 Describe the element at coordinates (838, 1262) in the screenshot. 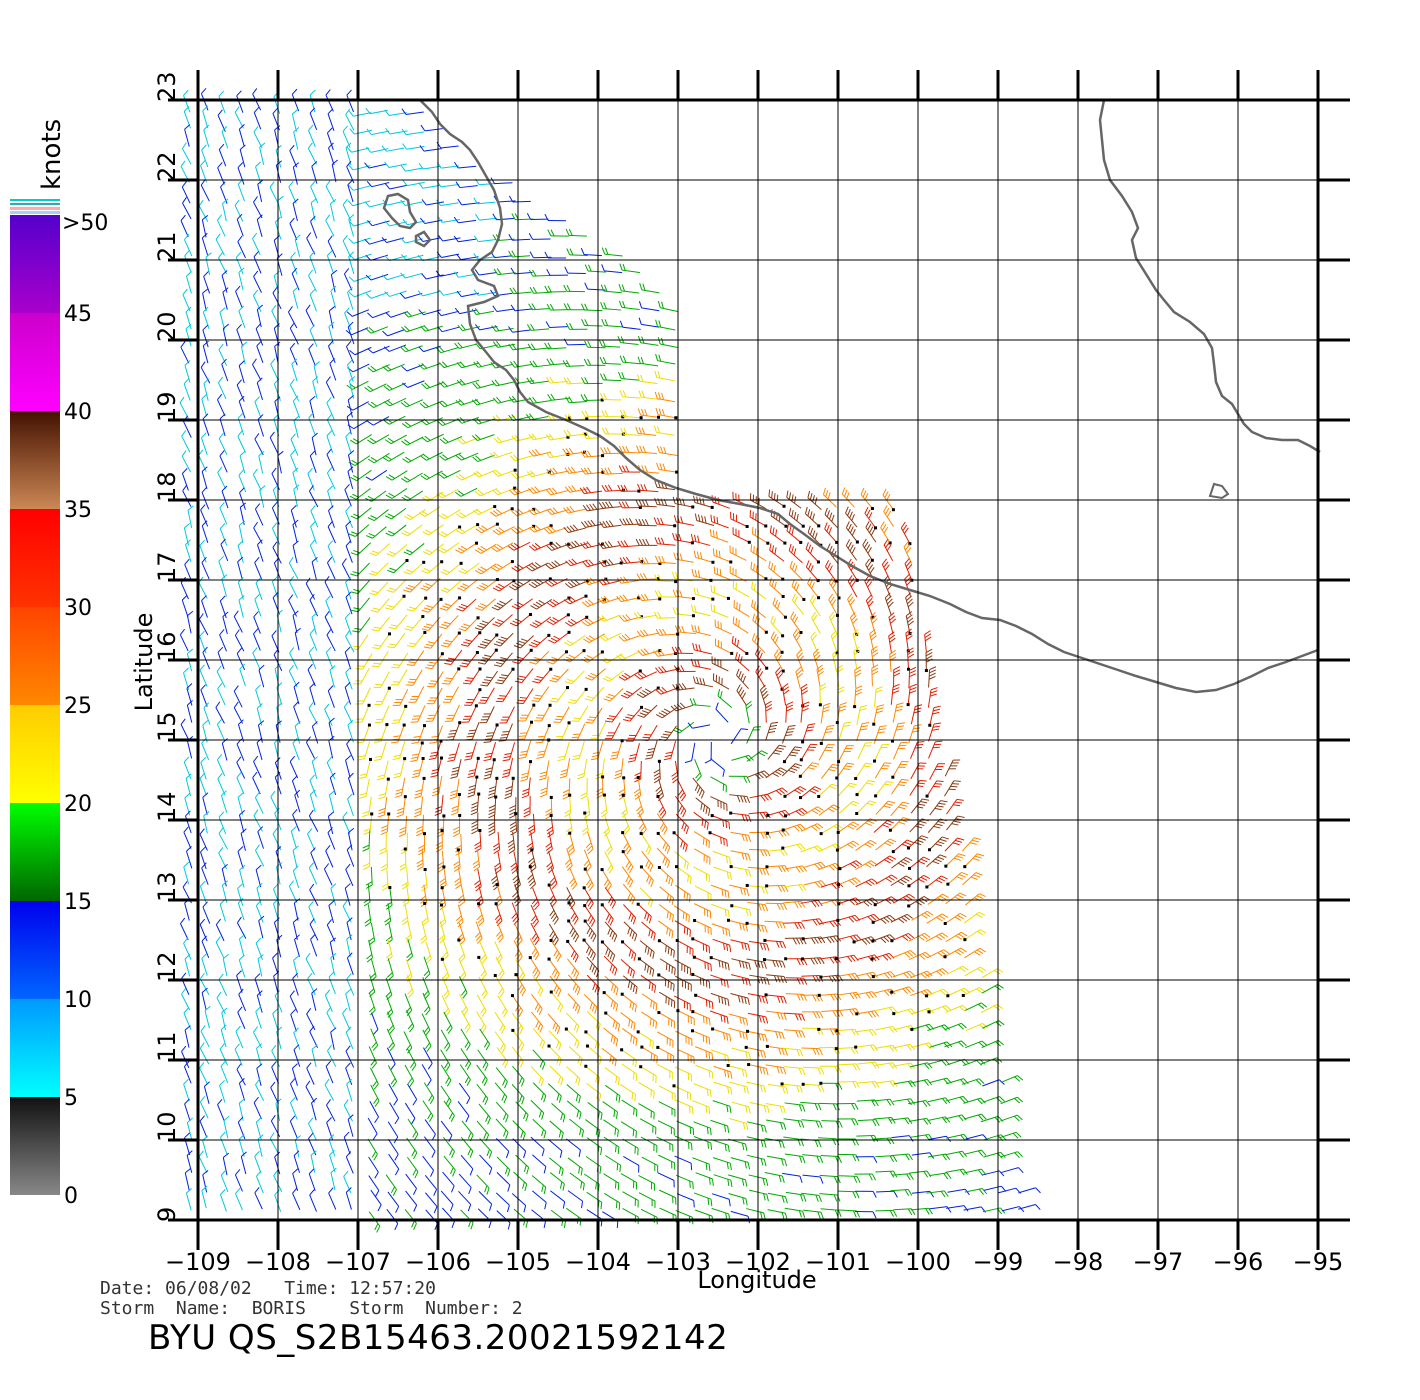

I see `longitude-tick-label: −101` at that location.